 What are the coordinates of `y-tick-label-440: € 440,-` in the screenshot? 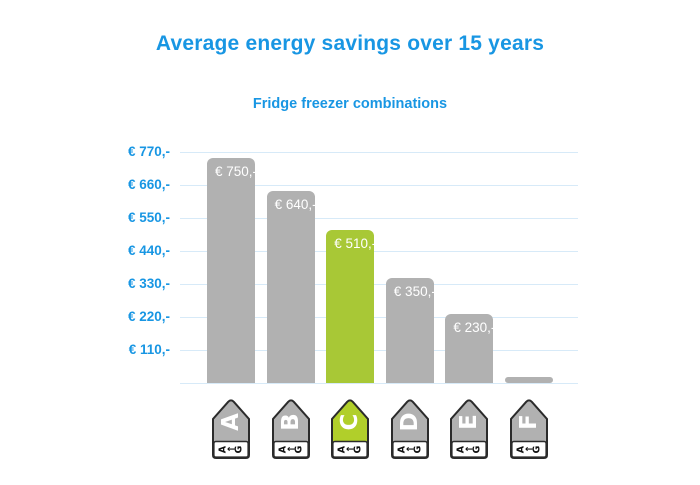 It's located at (148, 250).